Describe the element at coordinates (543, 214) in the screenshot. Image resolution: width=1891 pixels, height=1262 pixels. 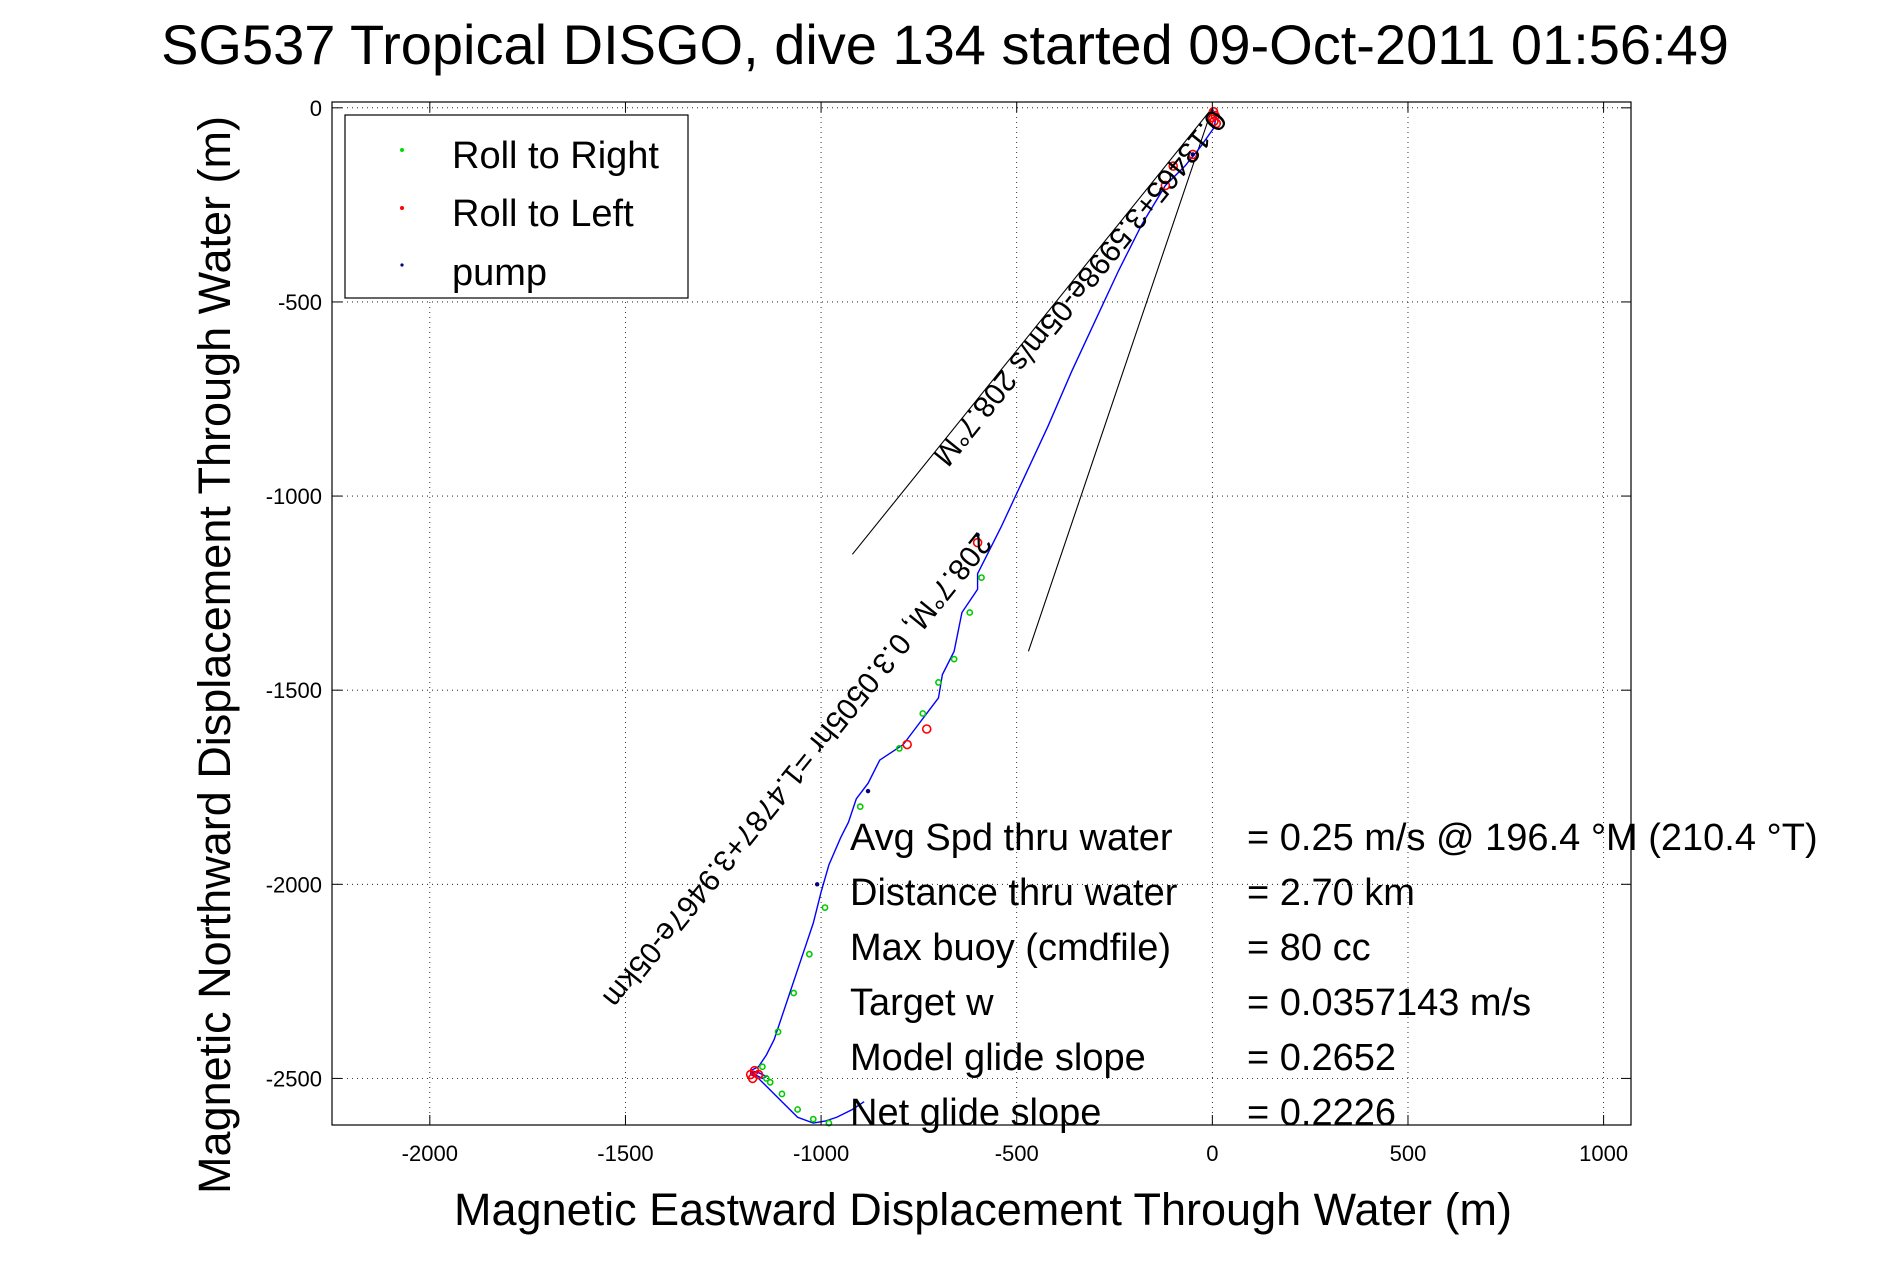
I see `legend-label-roll-left: Roll to Left` at that location.